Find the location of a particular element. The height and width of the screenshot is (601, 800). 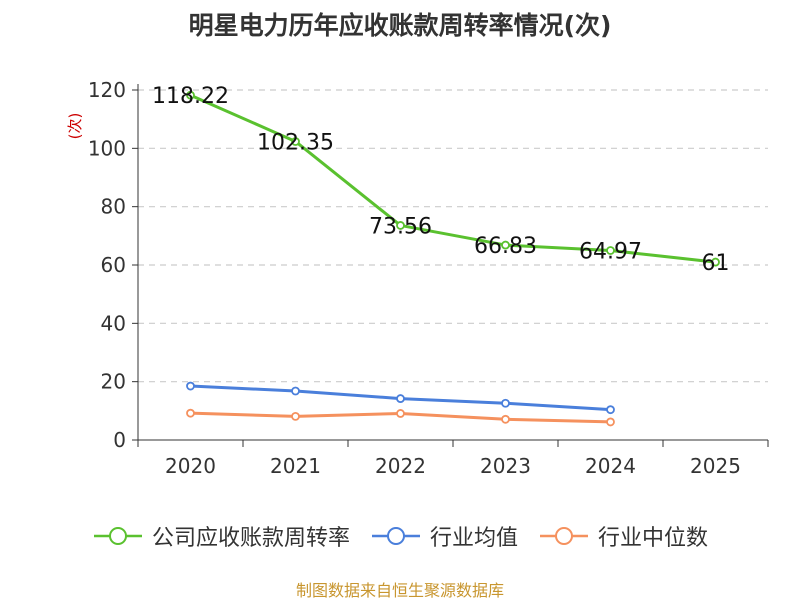

y-tick-label: 60 is located at coordinates (113, 265).